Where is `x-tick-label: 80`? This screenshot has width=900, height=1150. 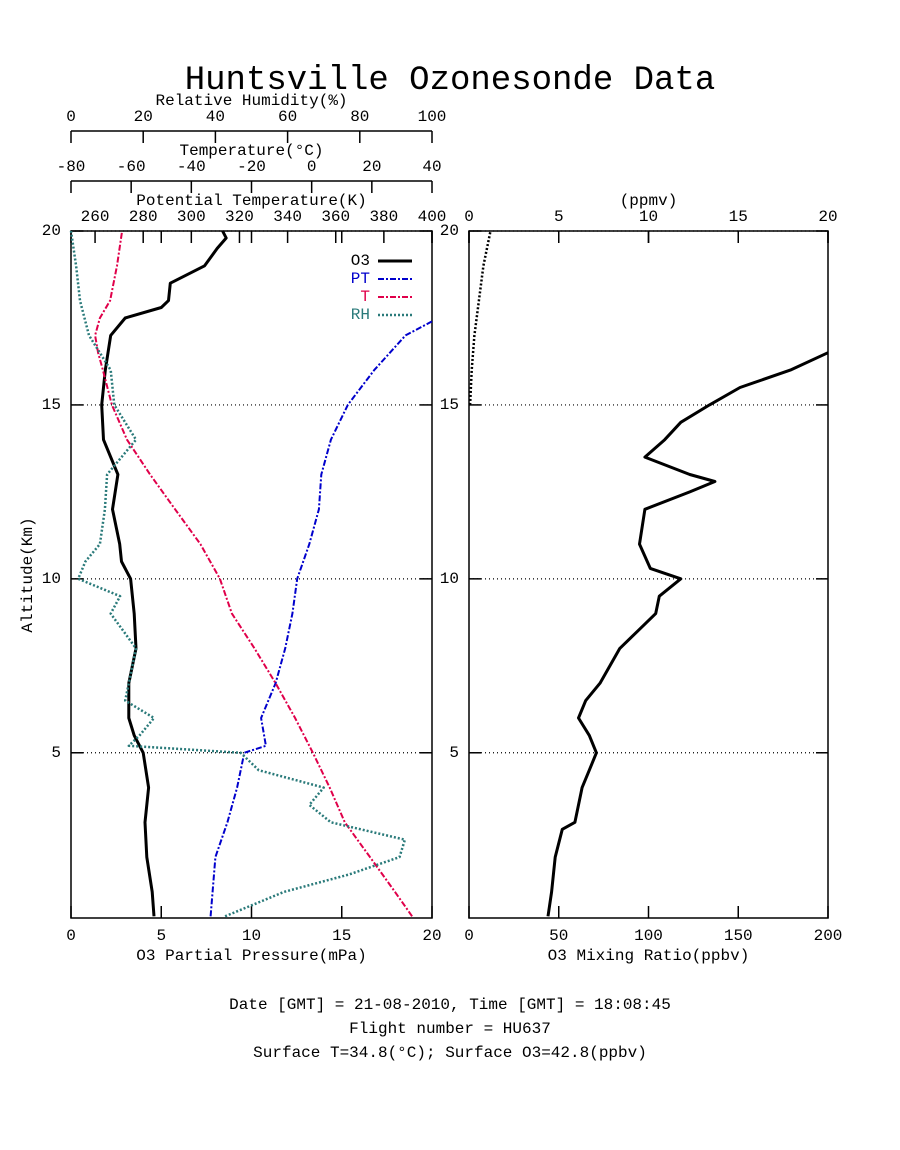
x-tick-label: 80 is located at coordinates (359, 117).